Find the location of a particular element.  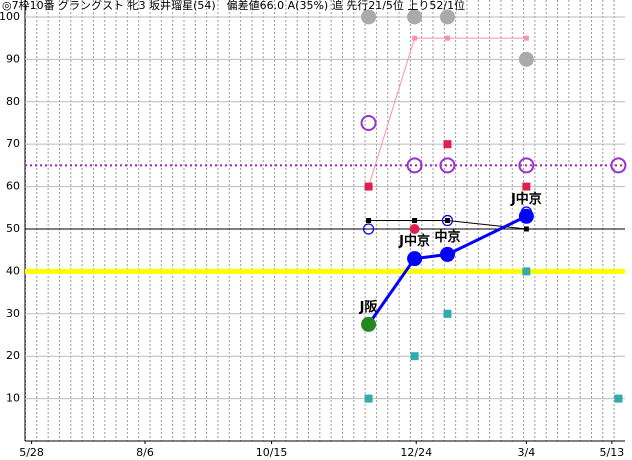

y-tick-label: 50 is located at coordinates (13, 228).